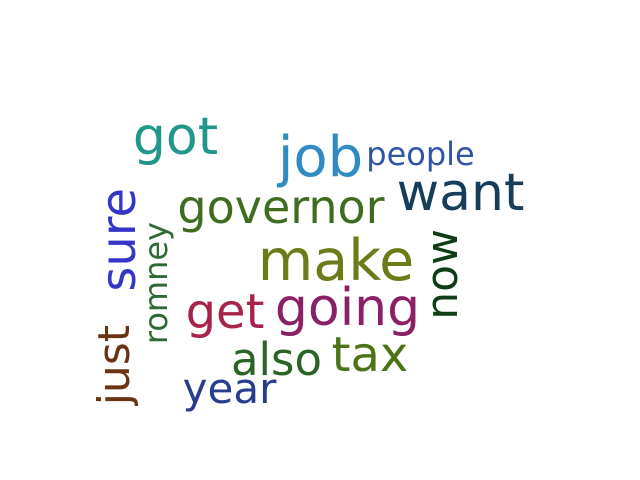 The height and width of the screenshot is (480, 640). Describe the element at coordinates (225, 312) in the screenshot. I see `word-get: get` at that location.